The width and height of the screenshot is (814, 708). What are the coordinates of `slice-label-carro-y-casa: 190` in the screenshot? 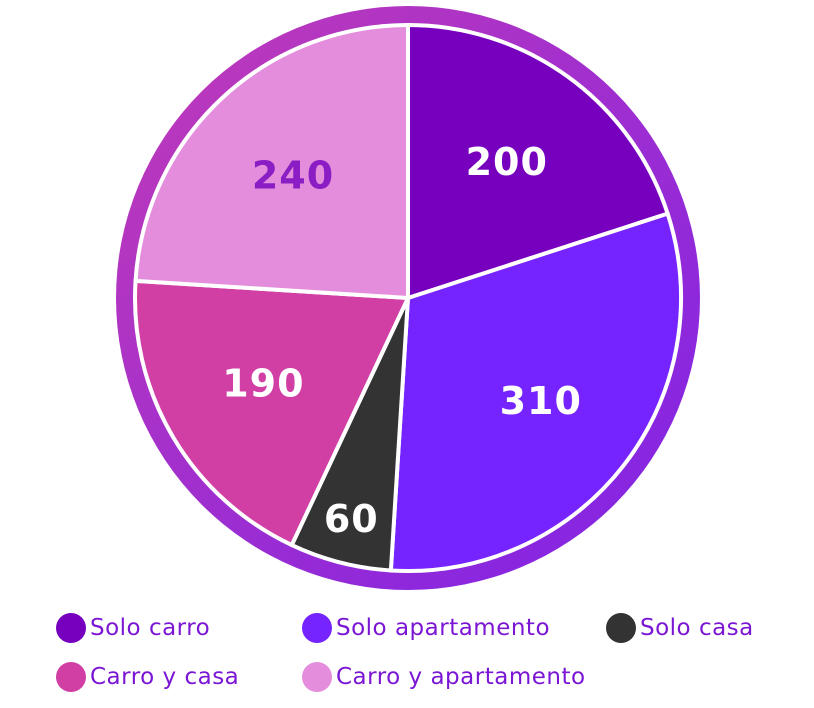 It's located at (263, 384).